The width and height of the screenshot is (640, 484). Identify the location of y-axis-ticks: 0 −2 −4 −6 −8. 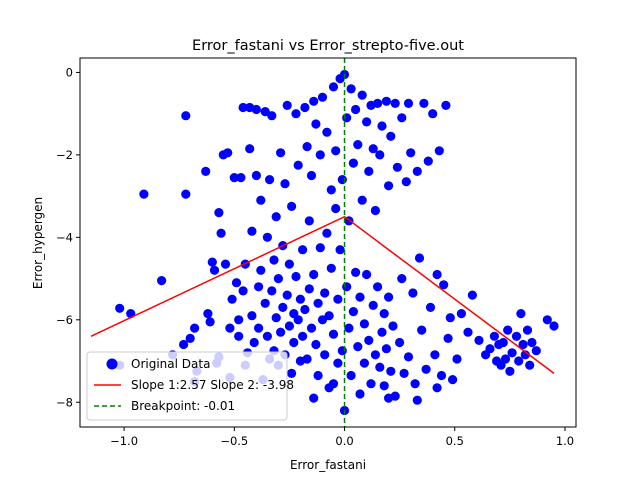
(68, 237).